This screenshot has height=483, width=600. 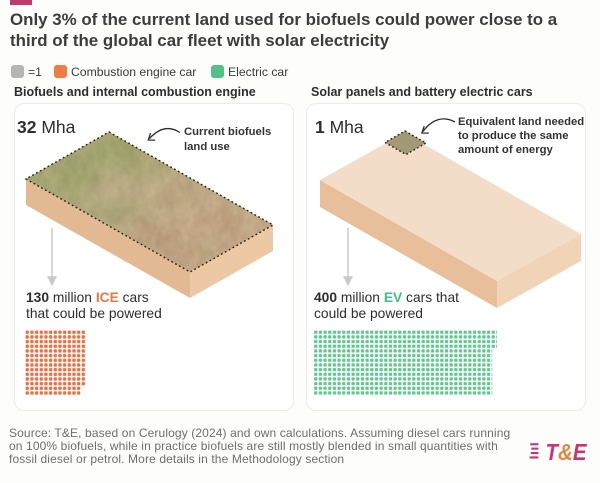 I want to click on svg-text: T&E, so click(x=567, y=452).